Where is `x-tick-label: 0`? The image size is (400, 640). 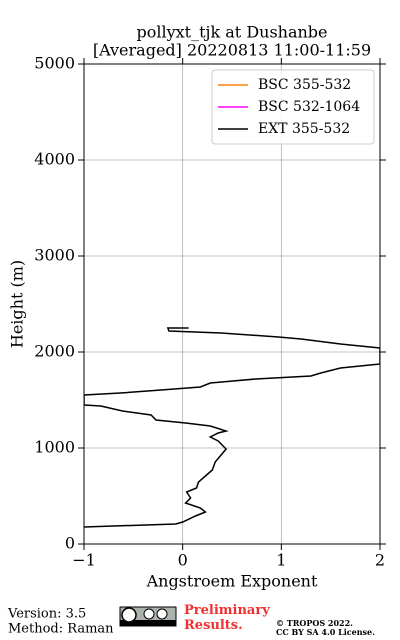
x-tick-label: 0 is located at coordinates (183, 560).